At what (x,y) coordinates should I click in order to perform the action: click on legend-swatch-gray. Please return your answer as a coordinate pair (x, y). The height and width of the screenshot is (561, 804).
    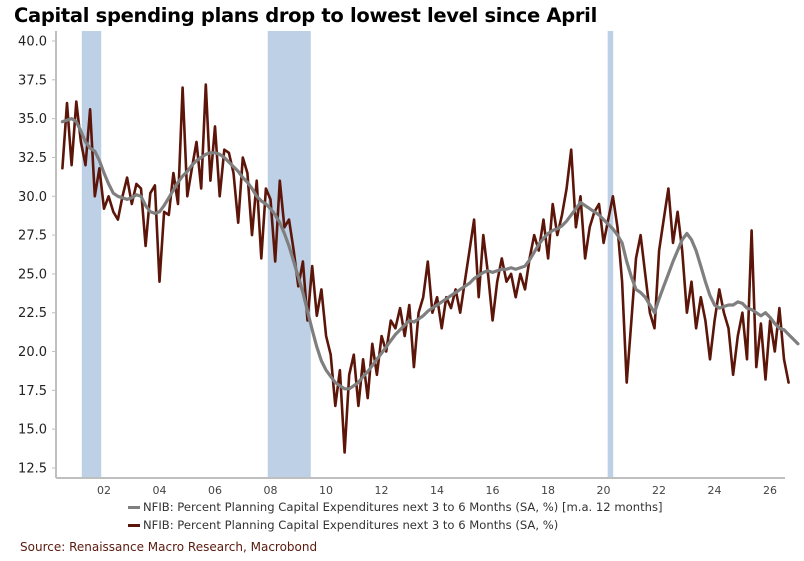
    Looking at the image, I should click on (134, 507).